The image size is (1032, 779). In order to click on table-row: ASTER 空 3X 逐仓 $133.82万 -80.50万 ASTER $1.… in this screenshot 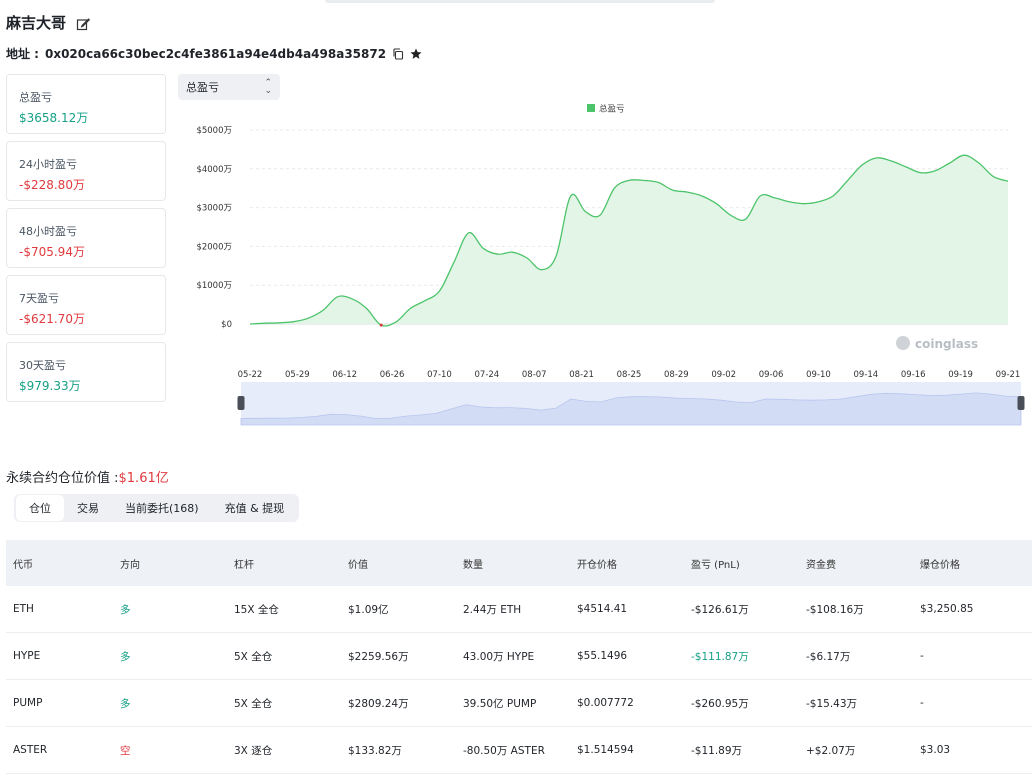, I will do `click(519, 750)`.